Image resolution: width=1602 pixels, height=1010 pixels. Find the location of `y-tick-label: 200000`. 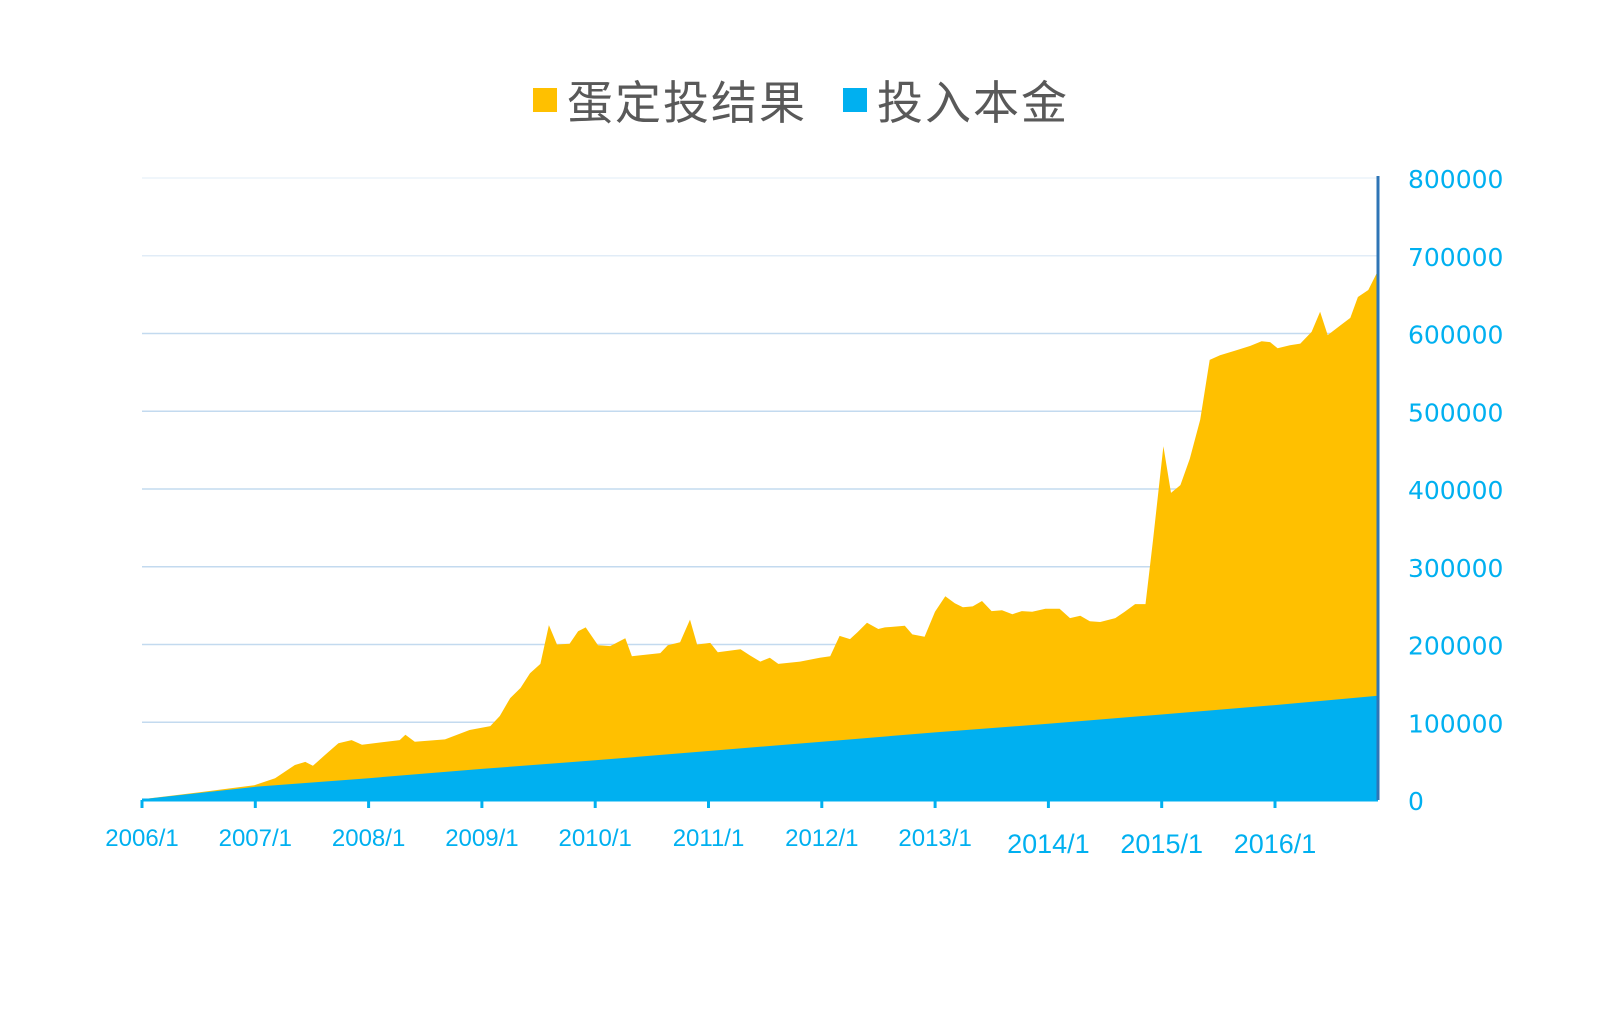

y-tick-label: 200000 is located at coordinates (1455, 646).